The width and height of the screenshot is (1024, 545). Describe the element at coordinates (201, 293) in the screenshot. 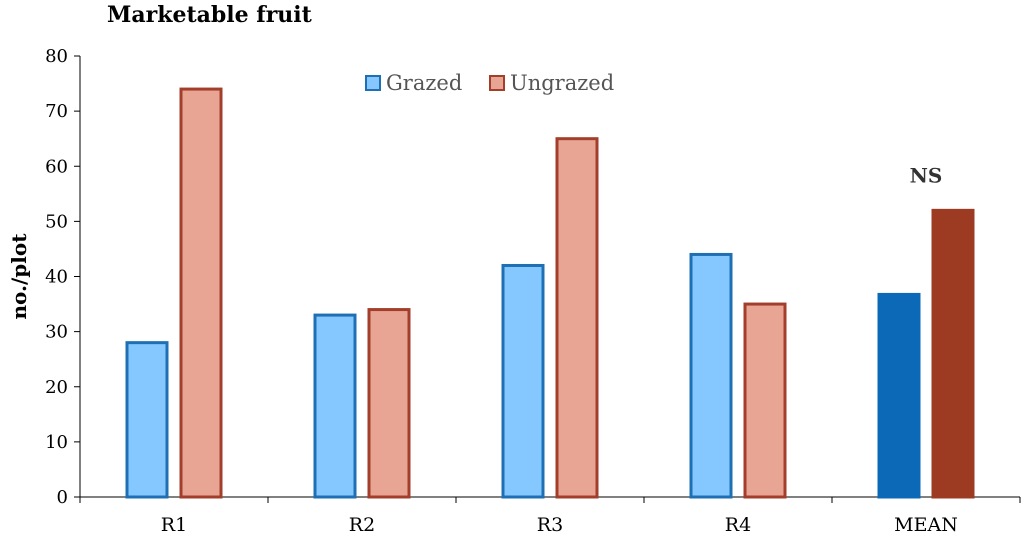

I see `bar-ungrazed-r1` at that location.